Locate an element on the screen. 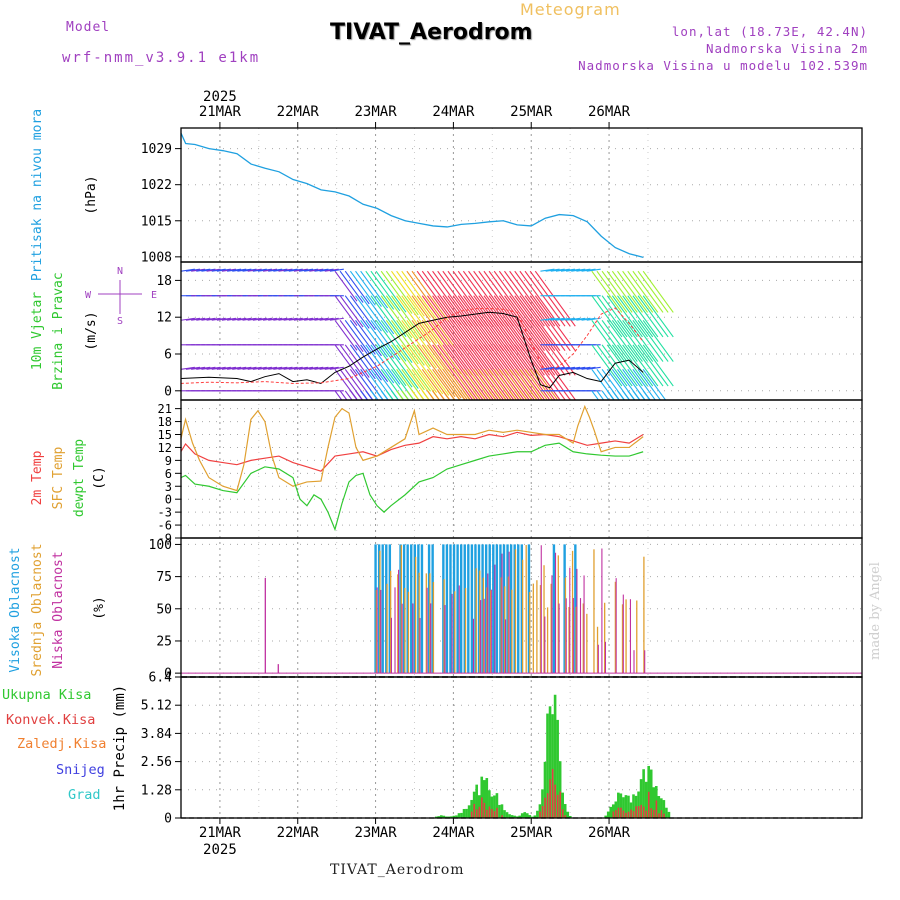  dewpt-ylabel: dewpt Temp is located at coordinates (79, 478).